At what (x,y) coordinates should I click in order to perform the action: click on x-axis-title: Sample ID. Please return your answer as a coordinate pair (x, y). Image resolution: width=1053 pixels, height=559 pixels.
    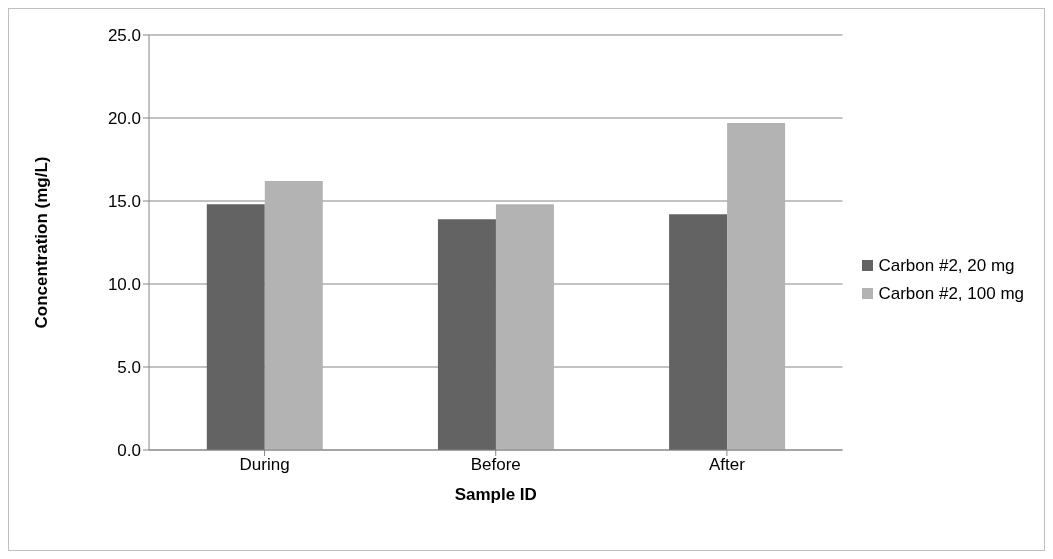
    Looking at the image, I should click on (495, 494).